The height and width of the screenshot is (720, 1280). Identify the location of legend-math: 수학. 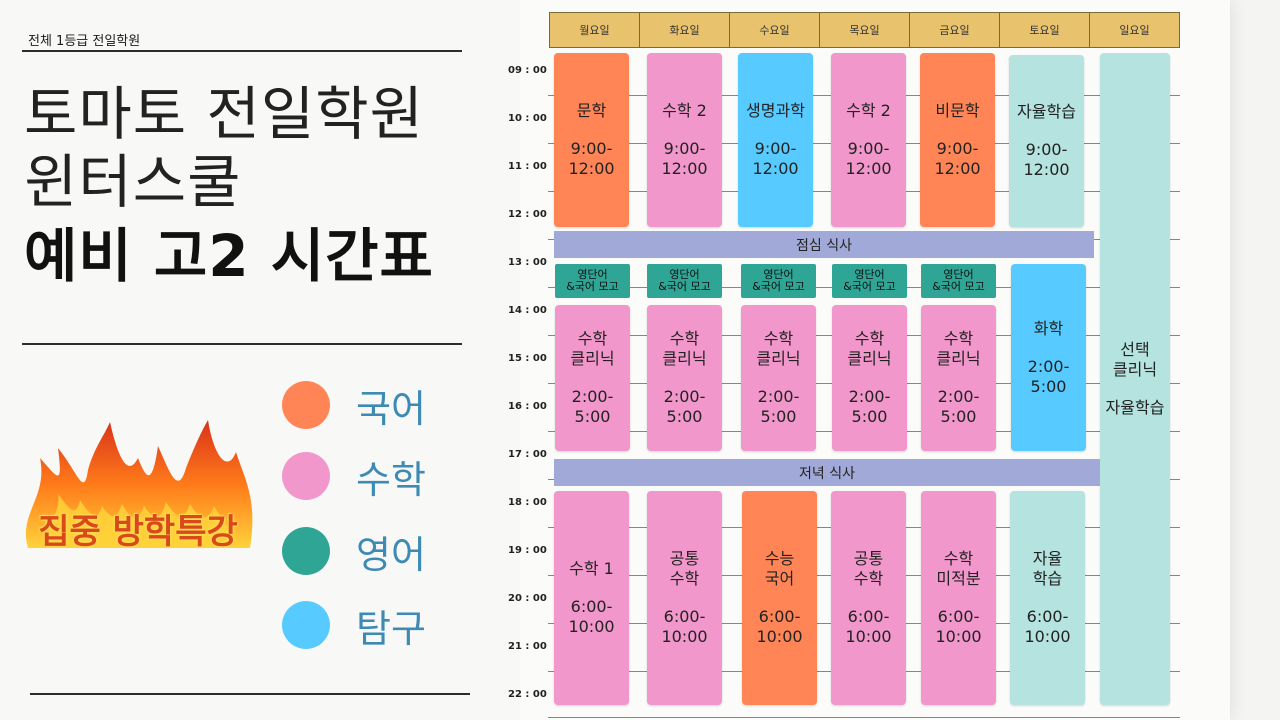
(354, 476).